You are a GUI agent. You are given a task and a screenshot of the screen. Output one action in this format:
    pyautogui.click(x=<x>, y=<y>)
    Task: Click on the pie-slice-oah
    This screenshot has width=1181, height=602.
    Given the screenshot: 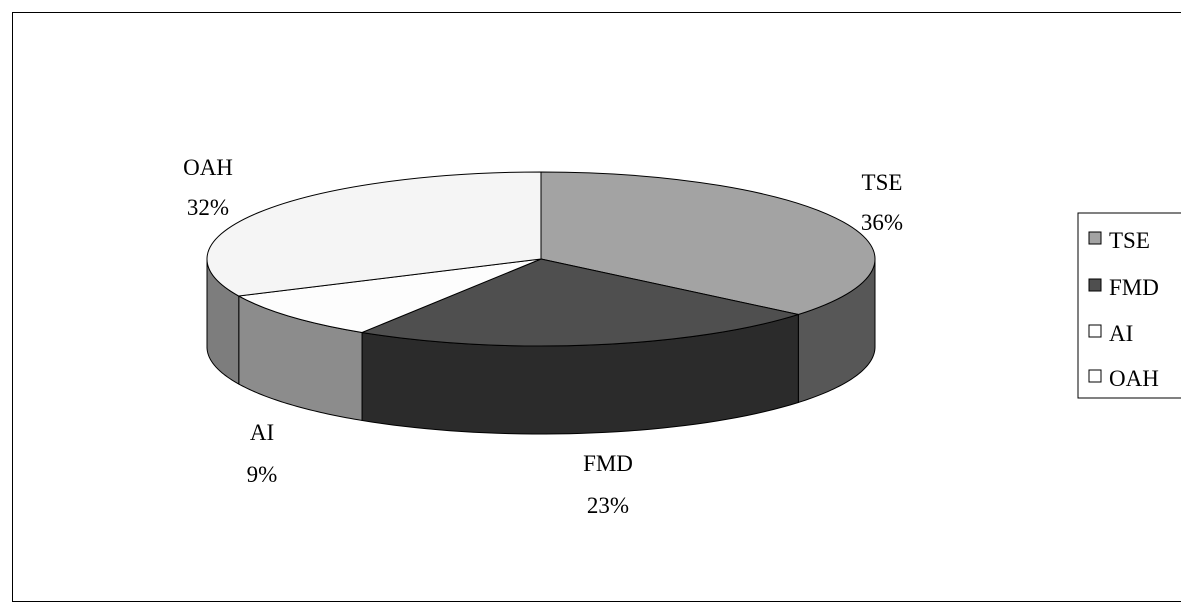 What is the action you would take?
    pyautogui.click(x=374, y=234)
    